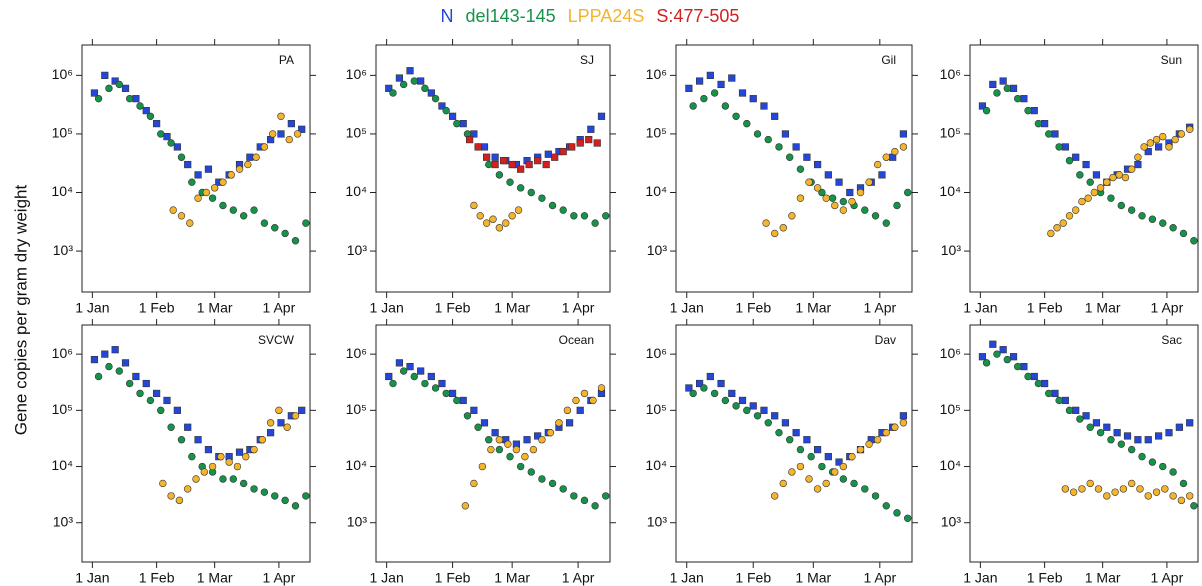  Describe the element at coordinates (286, 60) in the screenshot. I see `panel-title: PA` at that location.